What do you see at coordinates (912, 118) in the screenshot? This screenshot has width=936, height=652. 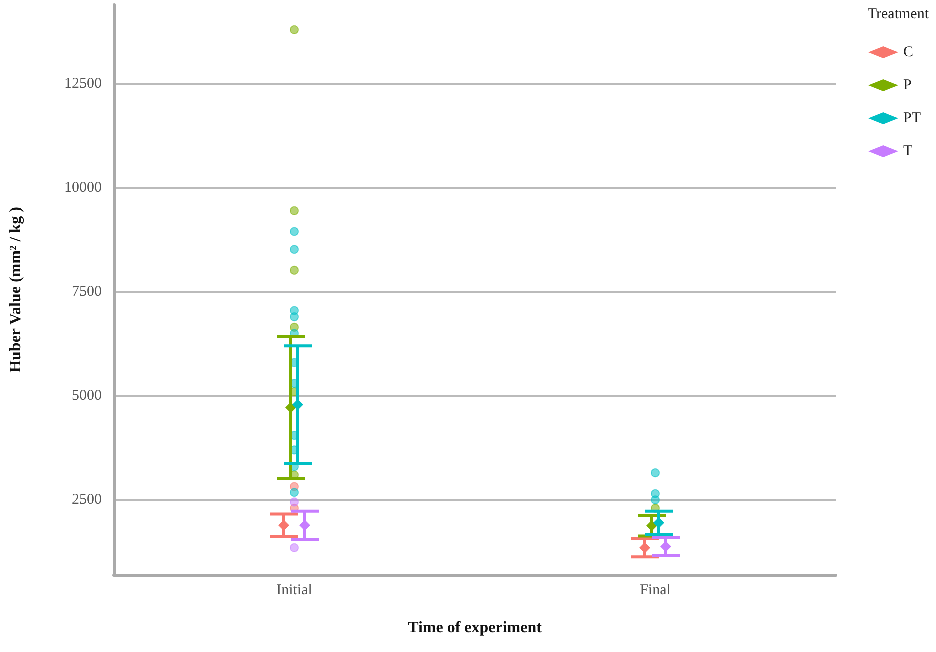 I see `legend-label: PT` at bounding box center [912, 118].